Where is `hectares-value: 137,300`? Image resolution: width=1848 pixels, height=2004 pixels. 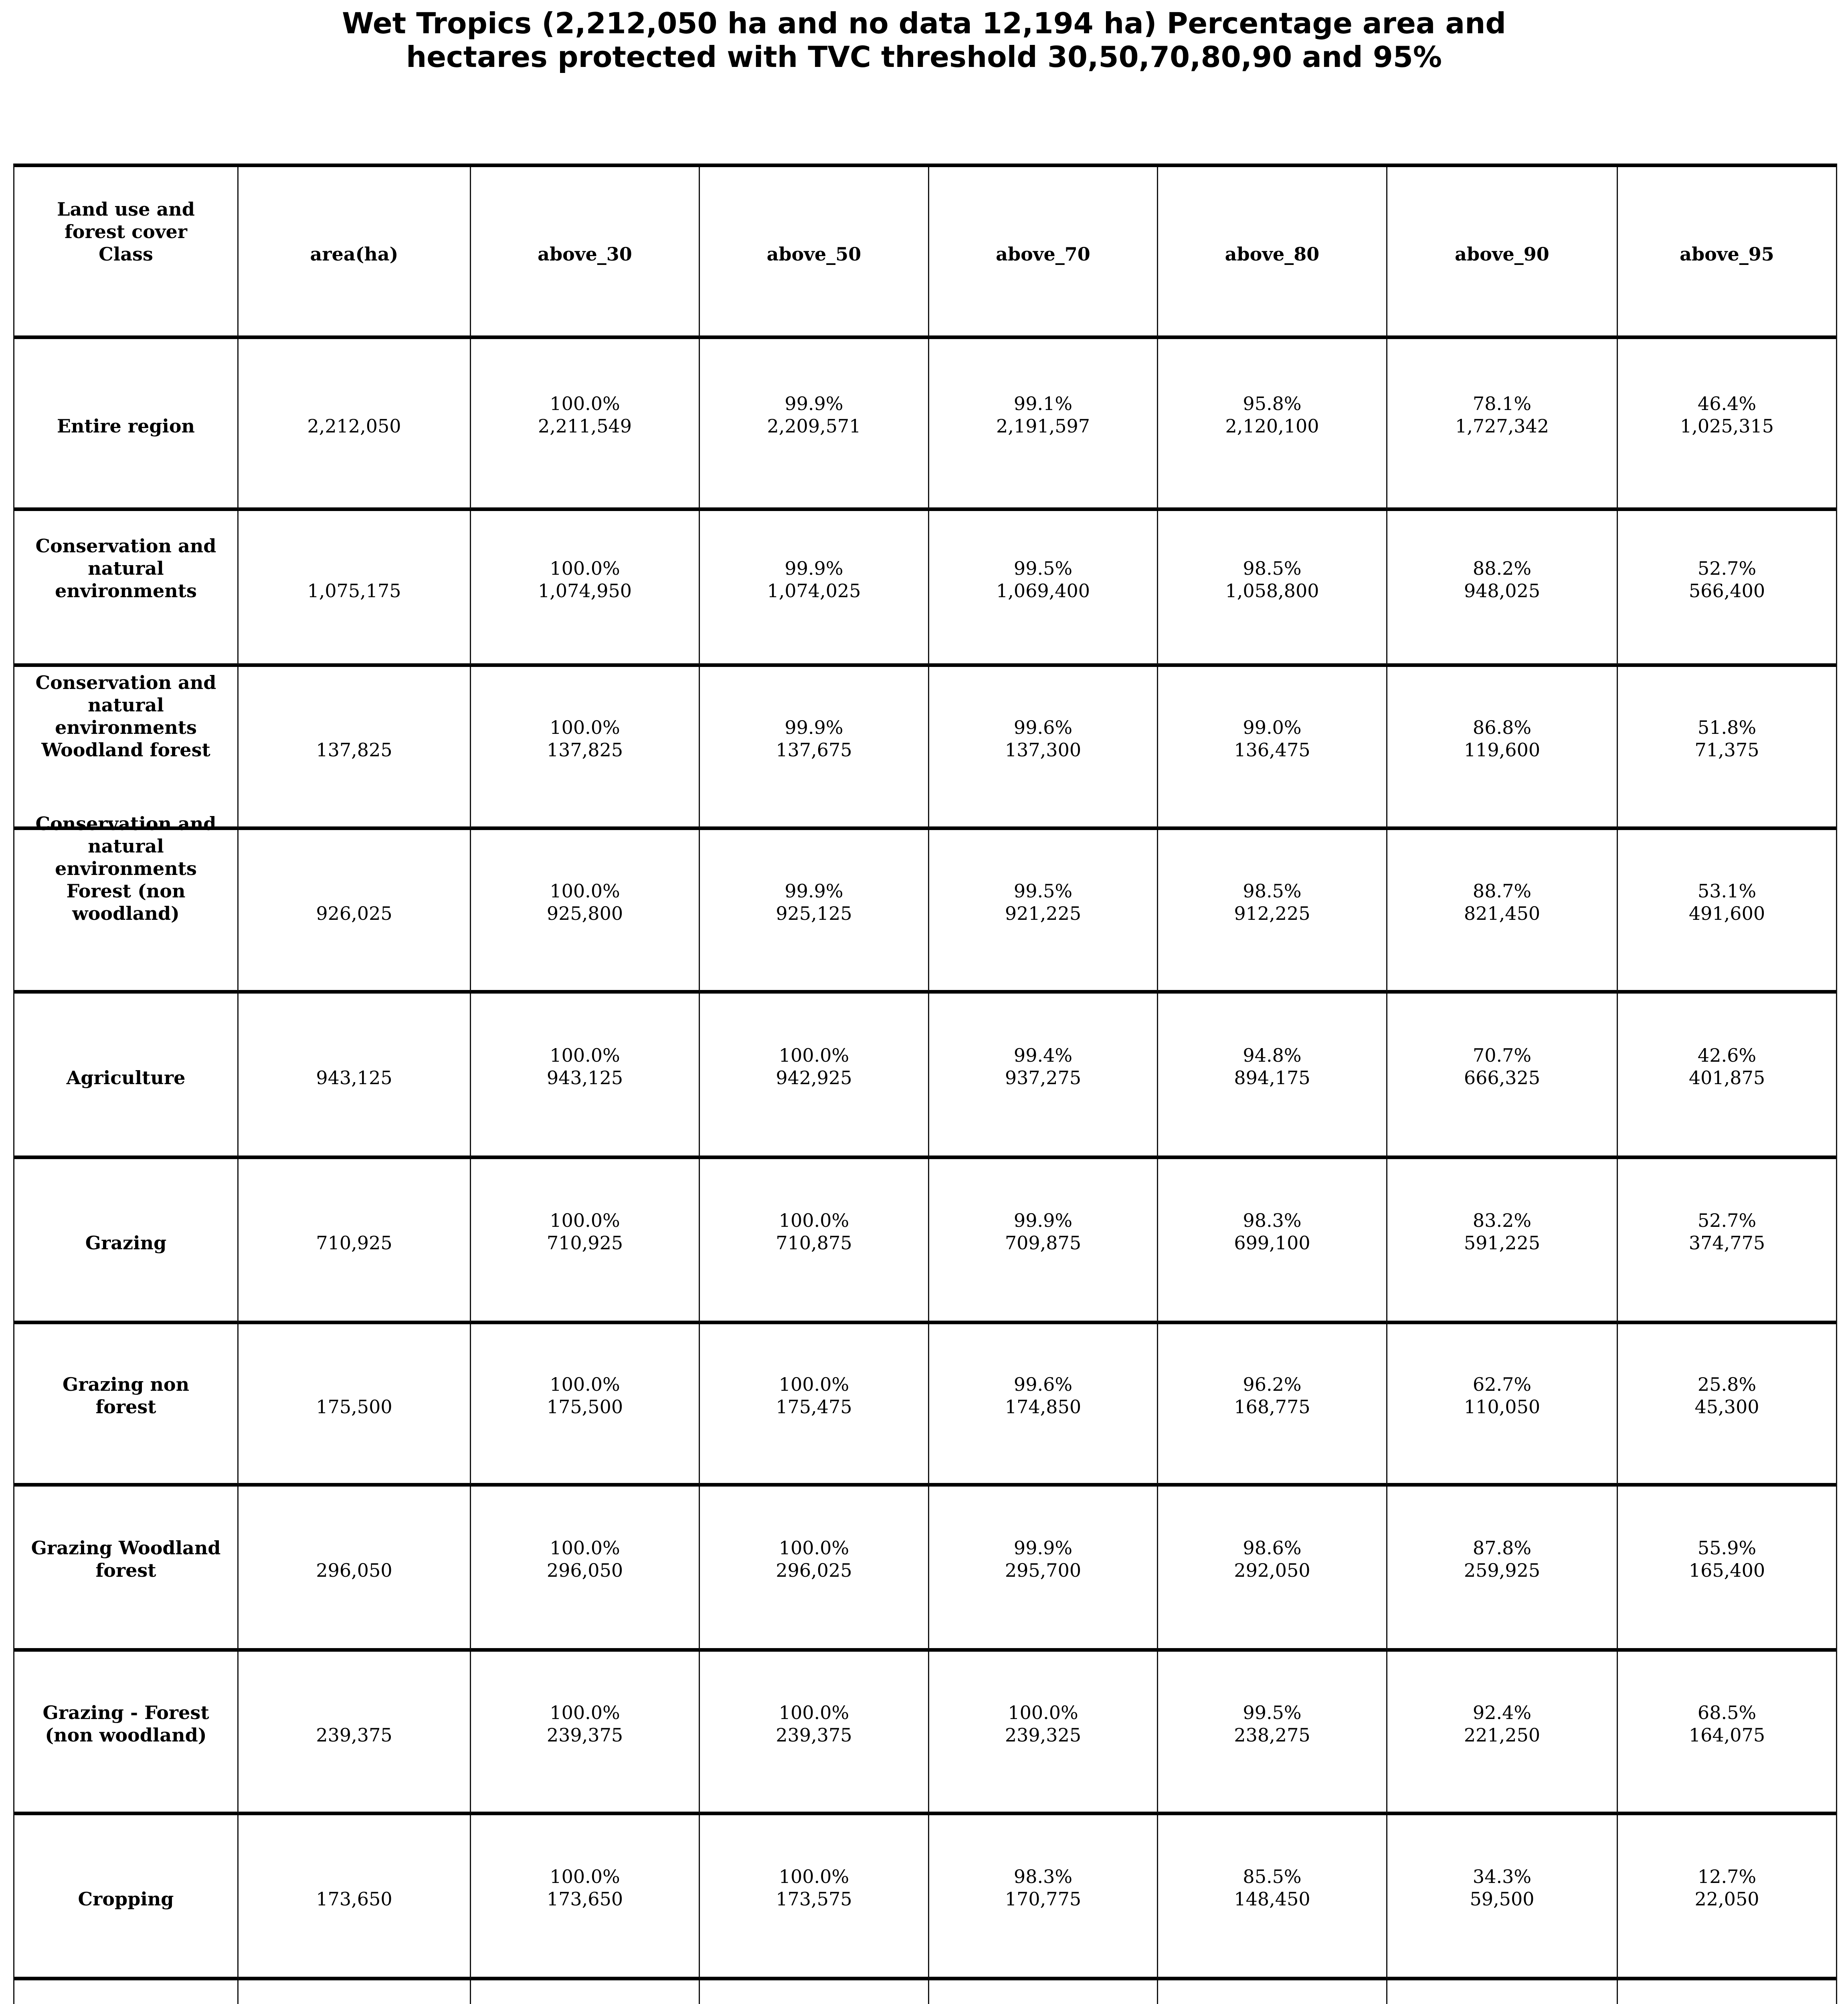 hectares-value: 137,300 is located at coordinates (1043, 750).